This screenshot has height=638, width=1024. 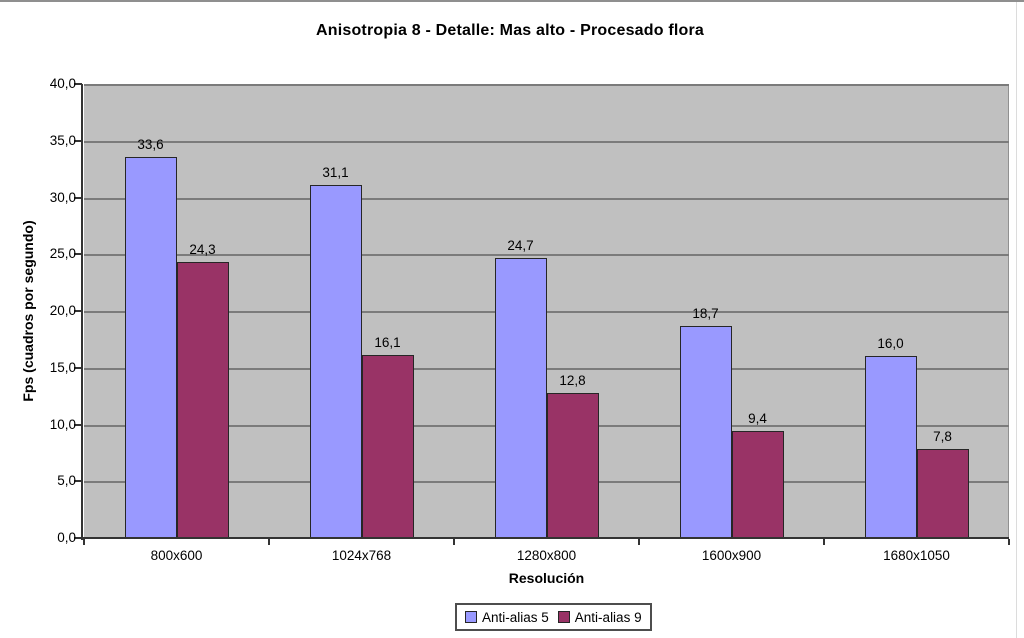 I want to click on bar-value-label: 33,6, so click(x=150, y=144).